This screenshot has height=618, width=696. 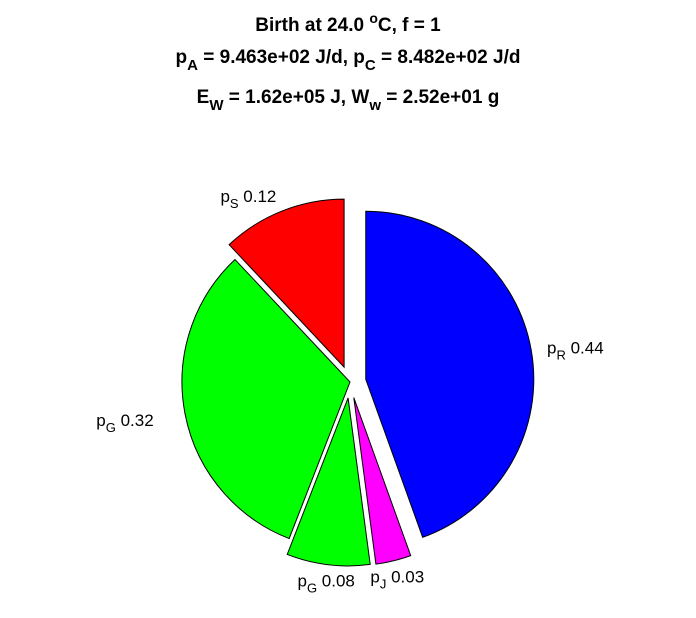 What do you see at coordinates (286, 283) in the screenshot?
I see `pie-slice-pS` at bounding box center [286, 283].